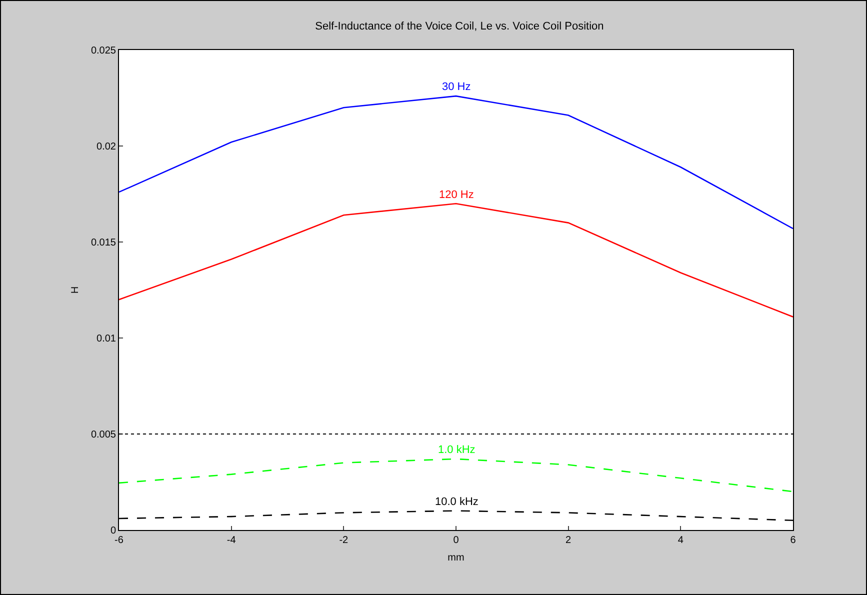 This screenshot has height=595, width=867. Describe the element at coordinates (456, 502) in the screenshot. I see `series-label: 10.0 kHz` at that location.